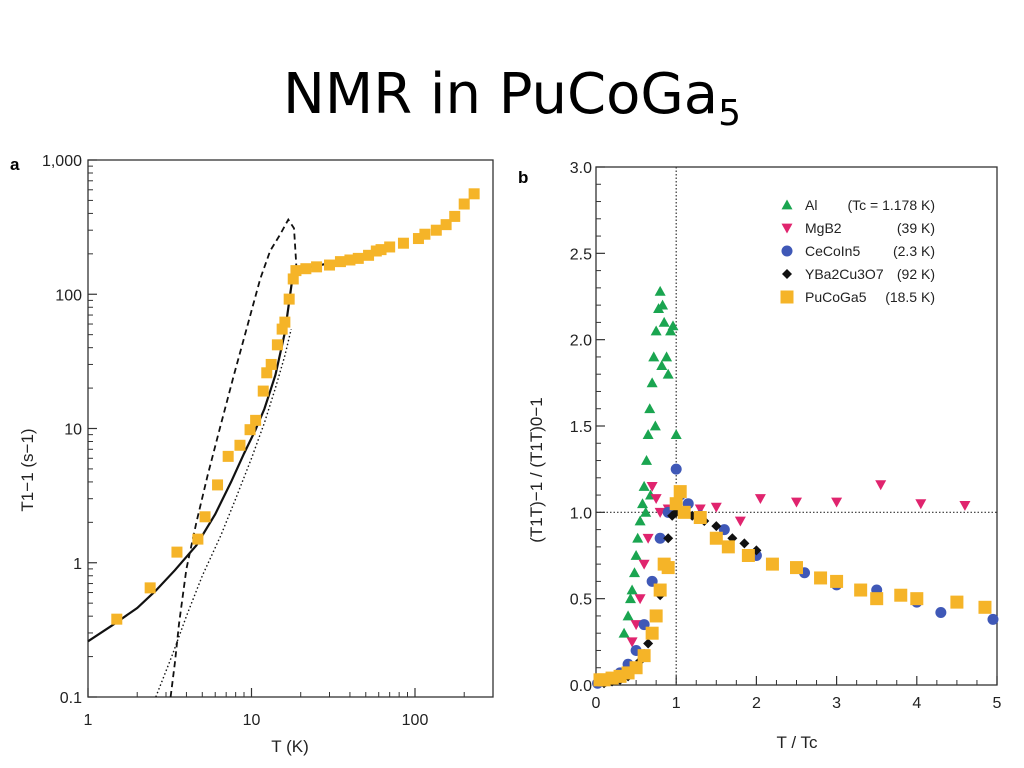 The height and width of the screenshot is (768, 1024). What do you see at coordinates (836, 703) in the screenshot?
I see `x-tick-label-b: 3` at bounding box center [836, 703].